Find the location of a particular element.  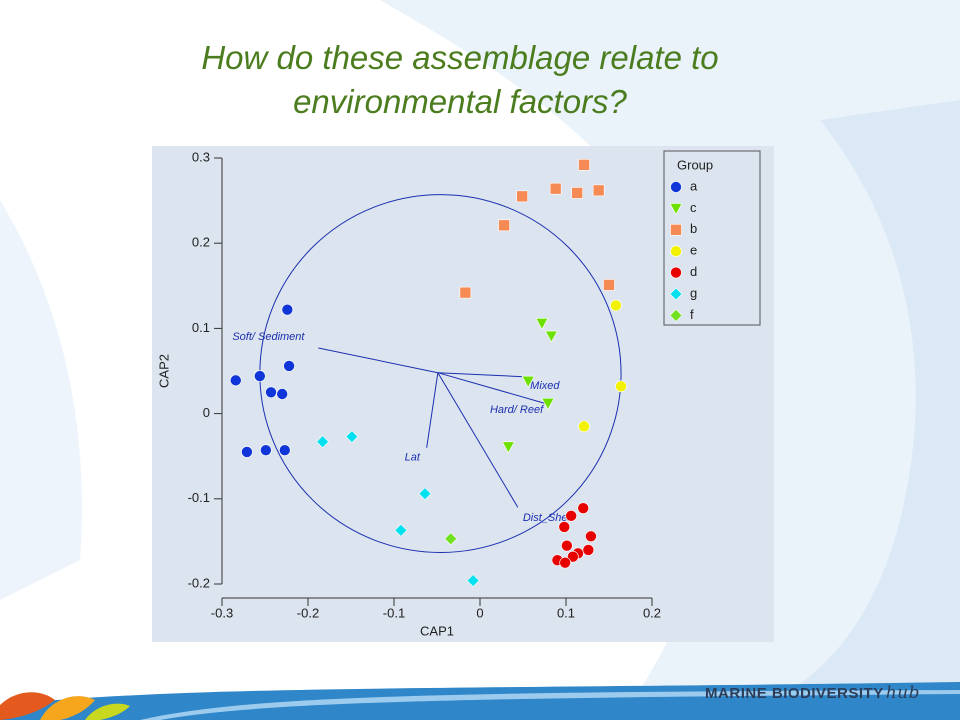

legend-label: e is located at coordinates (693, 250).